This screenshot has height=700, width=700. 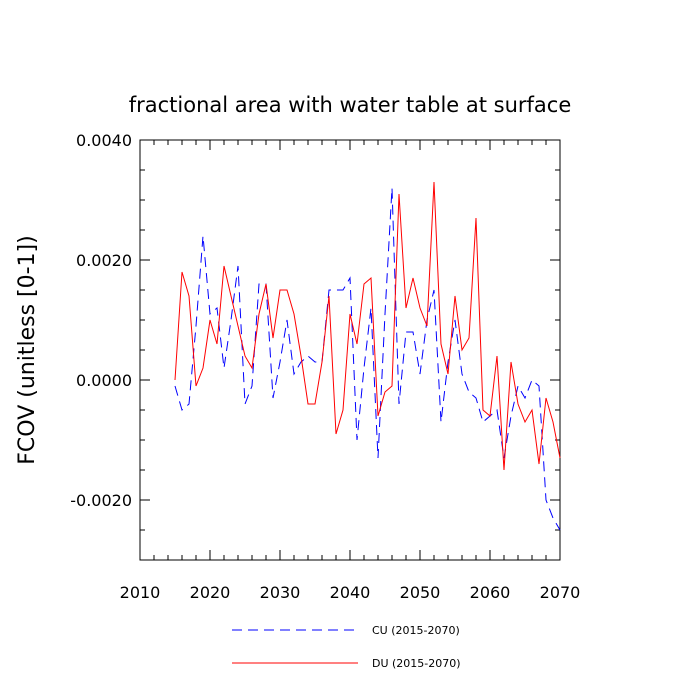 I want to click on x-tick-label: 2040, so click(x=350, y=592).